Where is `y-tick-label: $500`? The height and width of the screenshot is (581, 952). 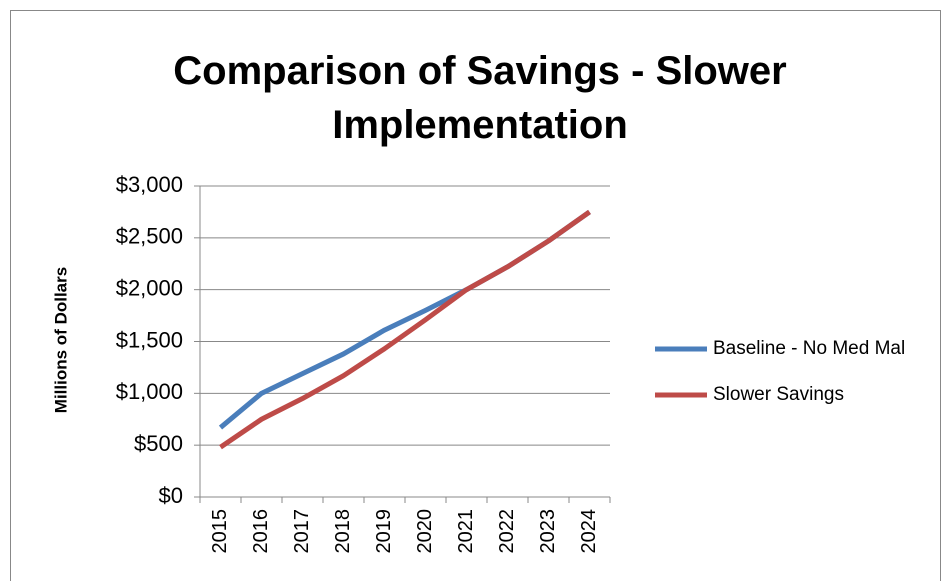 y-tick-label: $500 is located at coordinates (158, 443).